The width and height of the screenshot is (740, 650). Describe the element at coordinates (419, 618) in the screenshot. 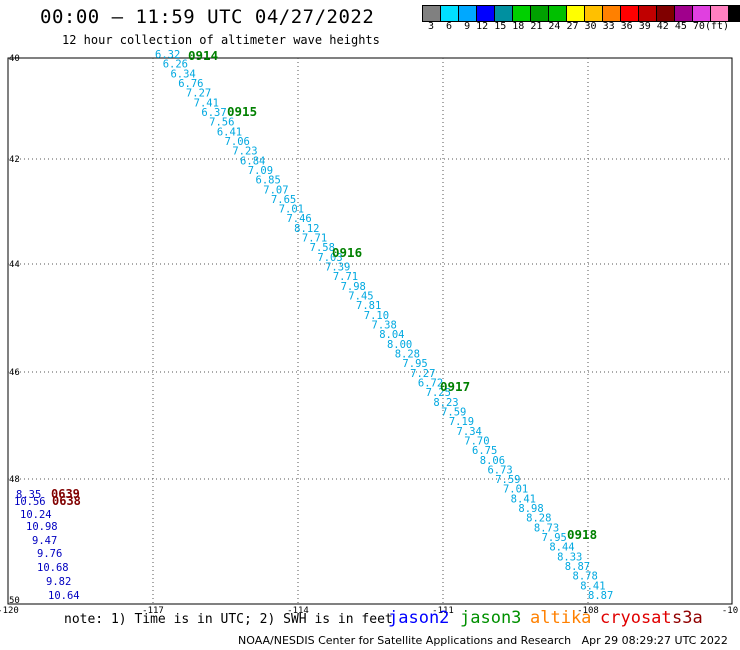

I see `legend-item-jason2: jason2` at that location.